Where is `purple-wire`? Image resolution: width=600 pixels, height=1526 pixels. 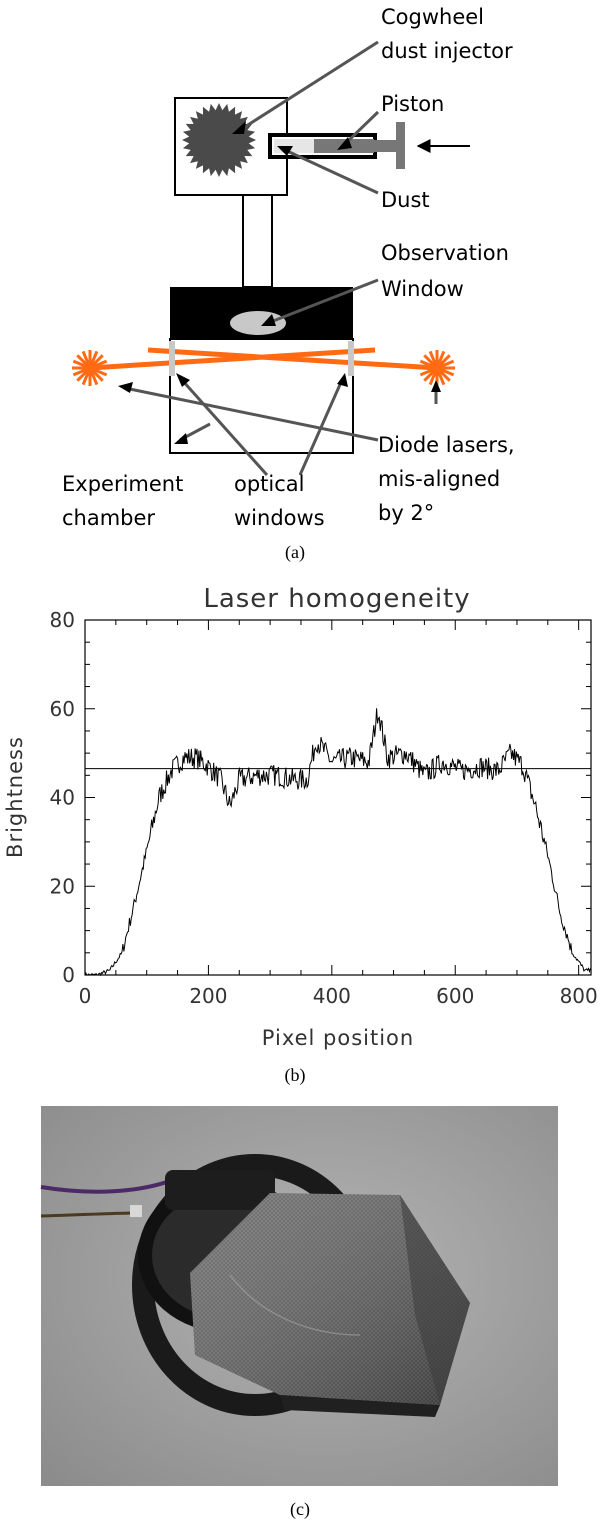 purple-wire is located at coordinates (108, 1185).